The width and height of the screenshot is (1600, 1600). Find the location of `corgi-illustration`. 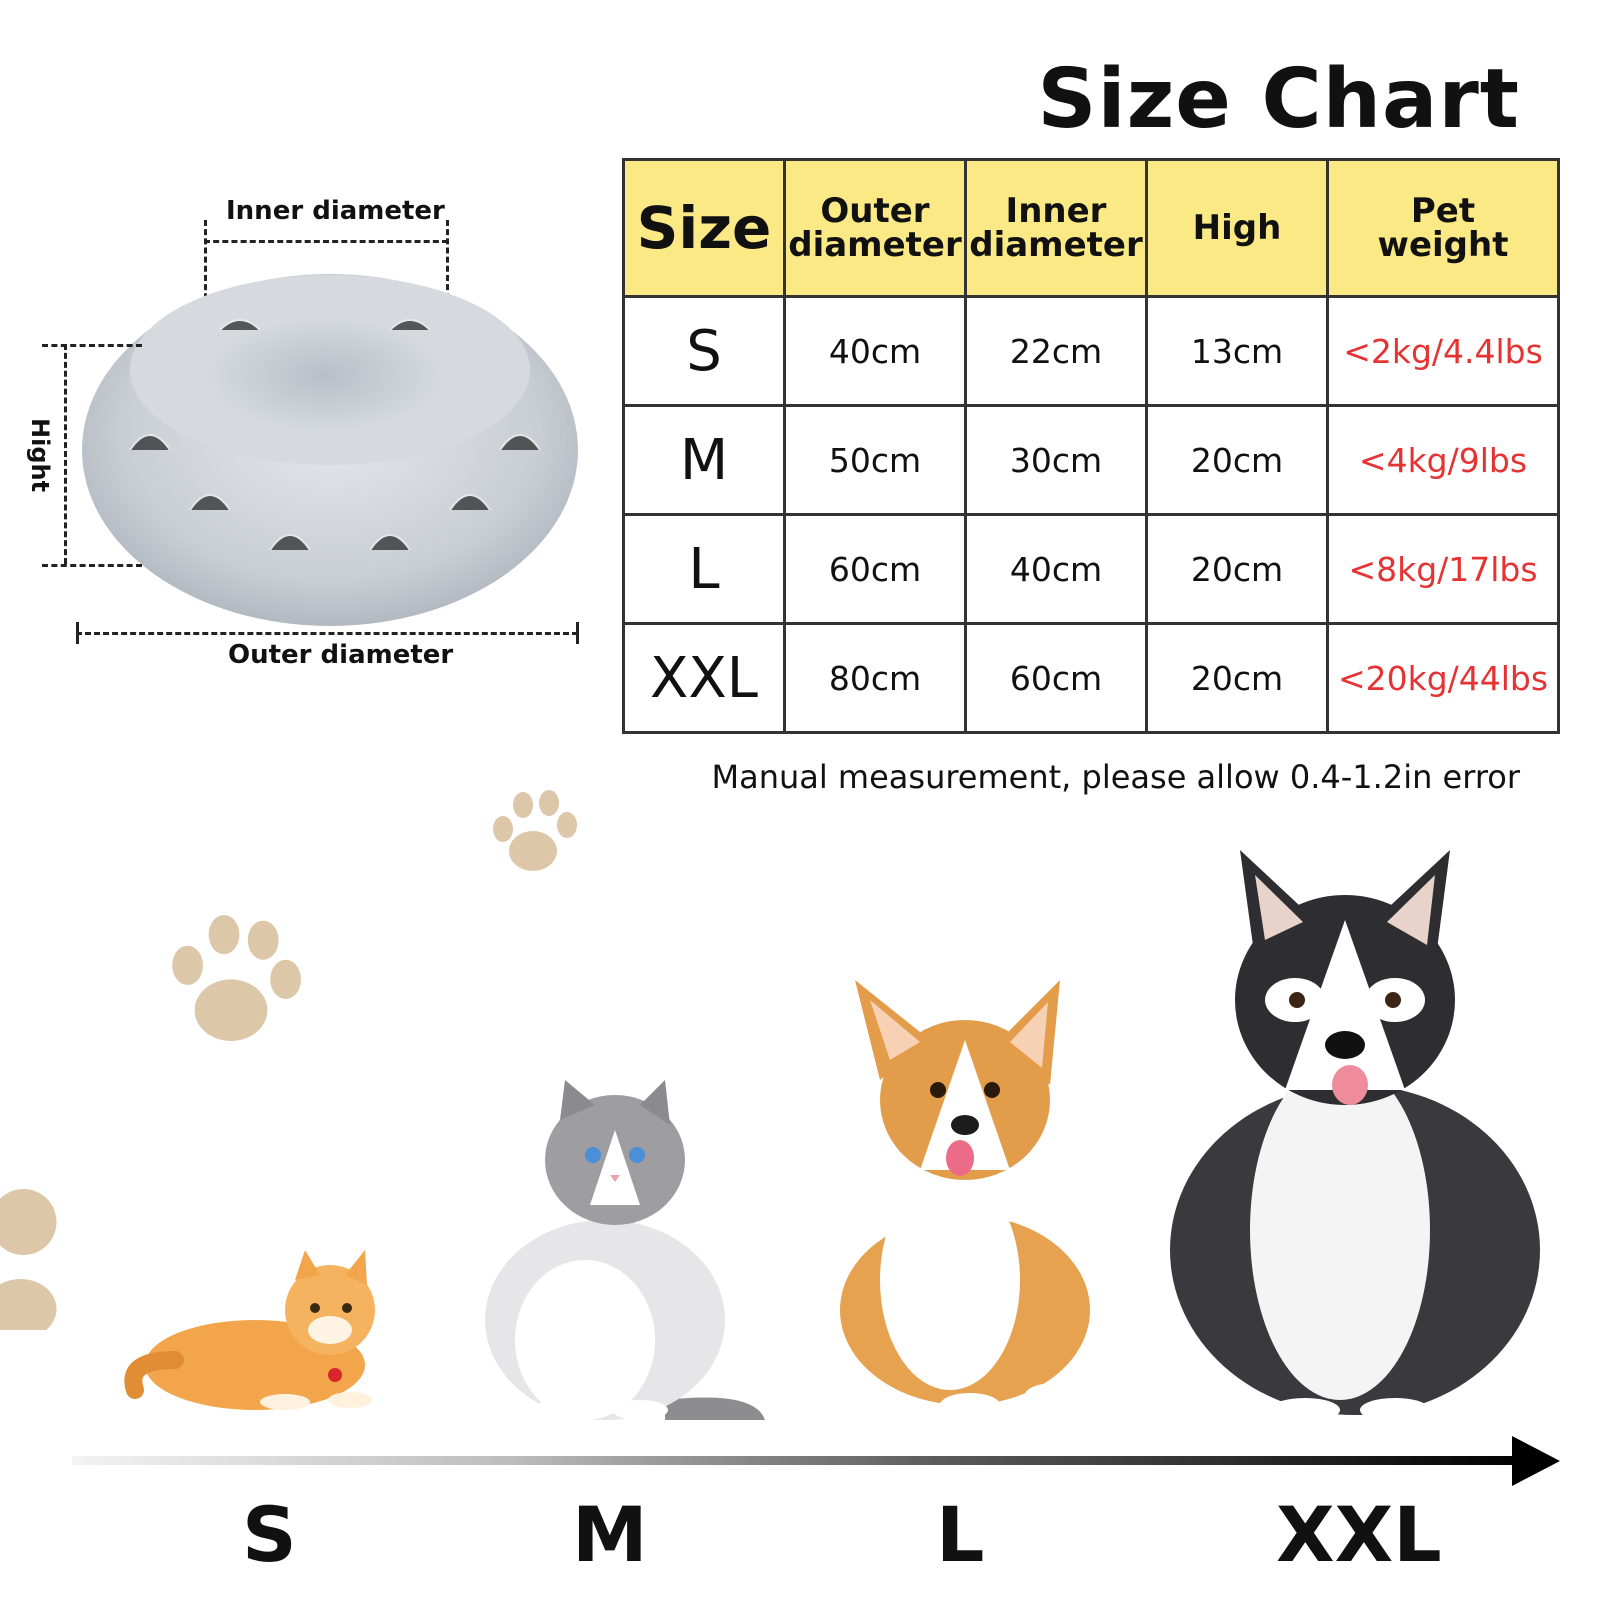

corgi-illustration is located at coordinates (965, 1198).